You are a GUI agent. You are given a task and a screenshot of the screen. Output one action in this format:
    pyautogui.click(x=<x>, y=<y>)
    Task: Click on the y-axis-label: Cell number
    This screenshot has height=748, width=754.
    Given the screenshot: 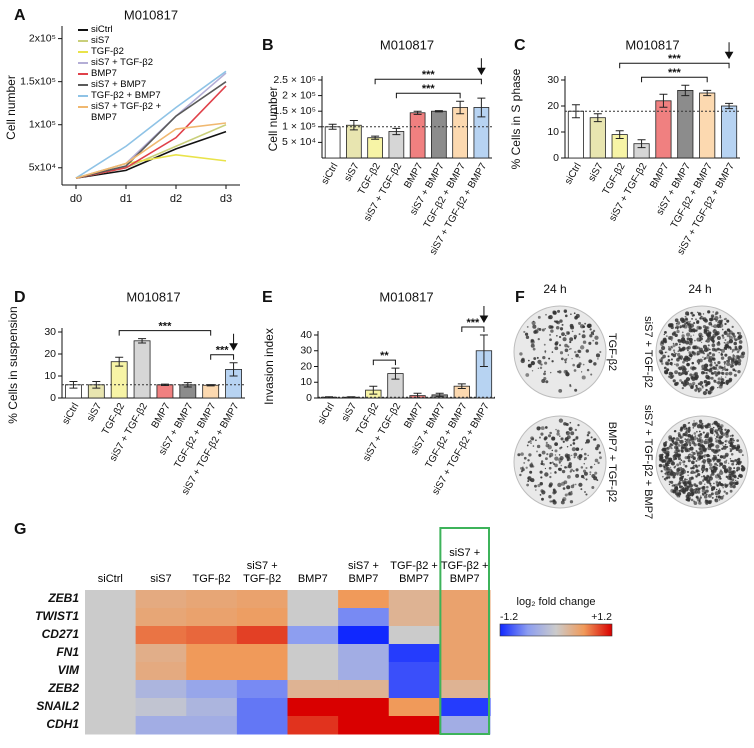 What is the action you would take?
    pyautogui.click(x=273, y=119)
    